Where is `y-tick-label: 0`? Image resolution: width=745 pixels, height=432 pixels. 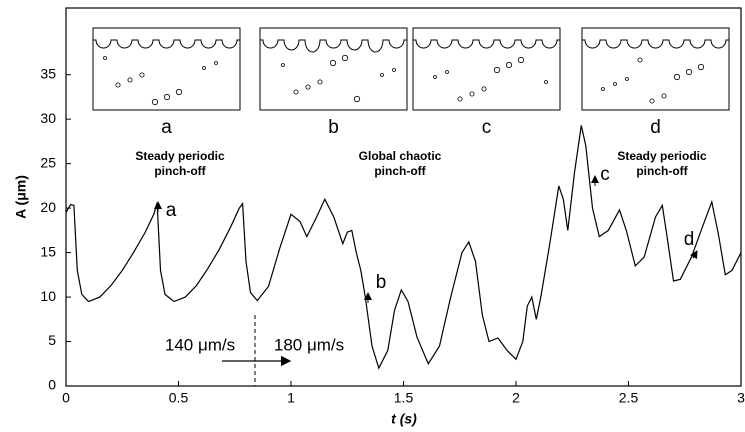
y-tick-label: 0 is located at coordinates (52, 385).